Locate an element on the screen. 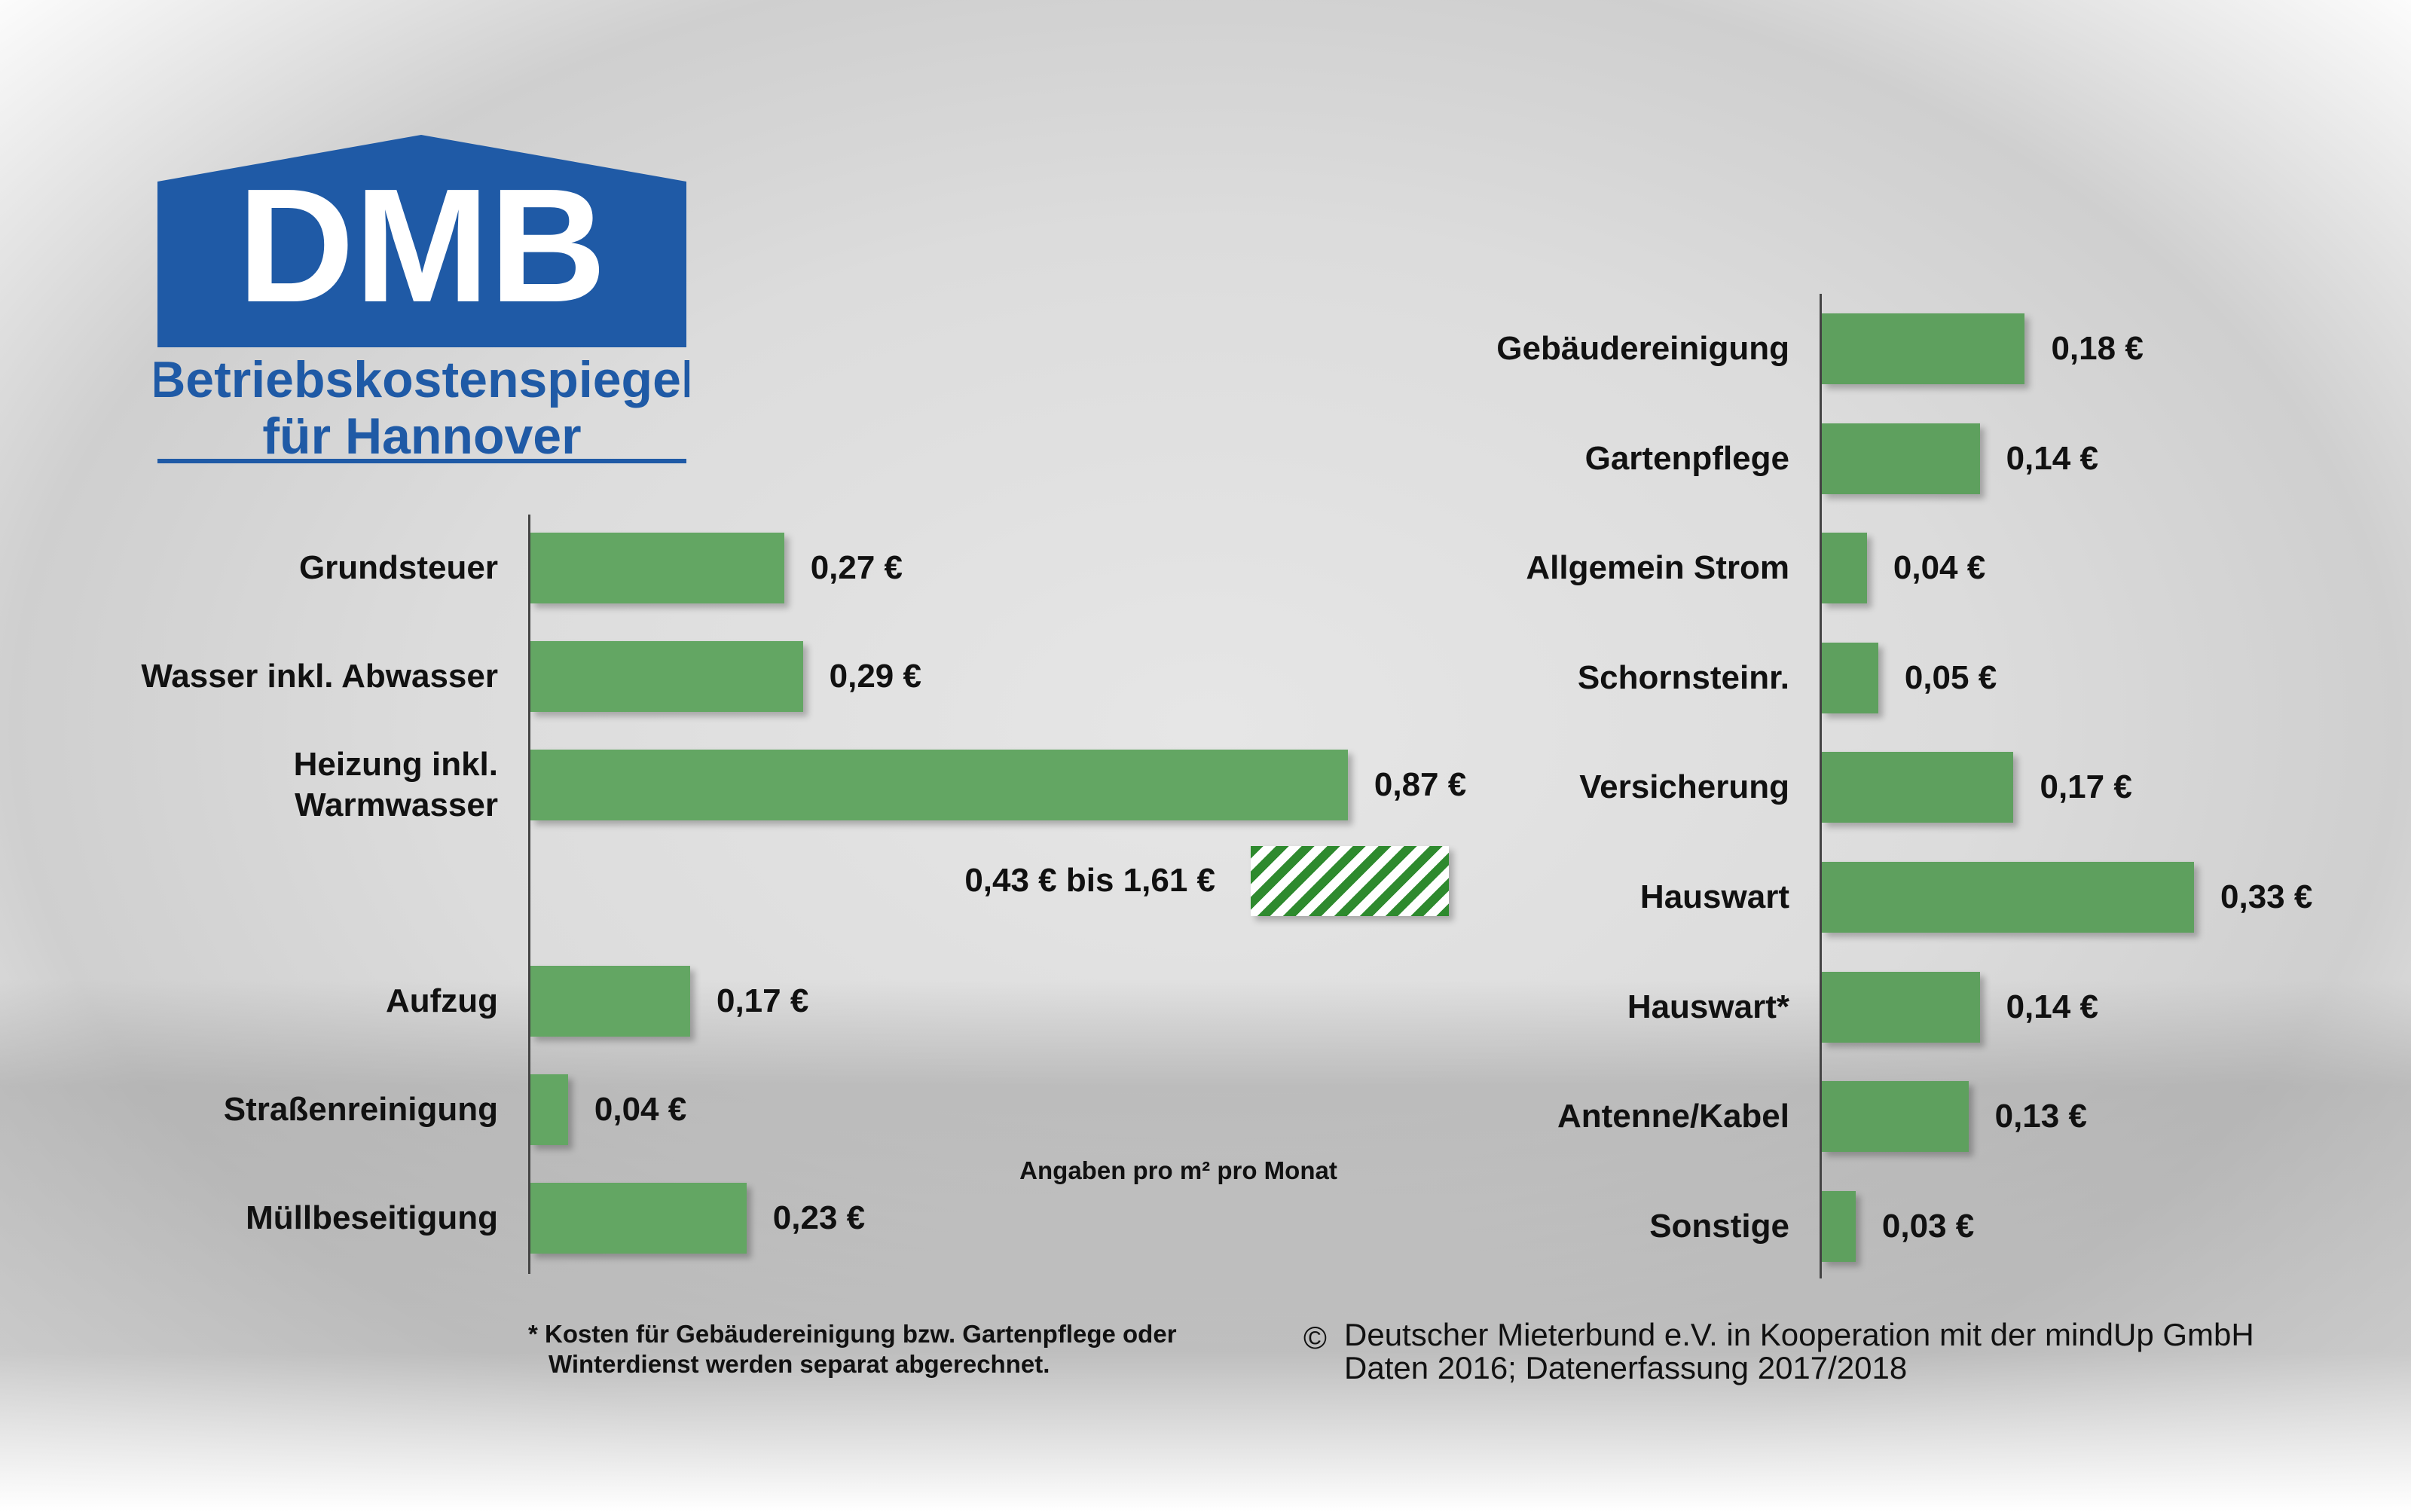 The height and width of the screenshot is (1512, 2411). category-label: Antenne/Kabel is located at coordinates (1673, 1116).